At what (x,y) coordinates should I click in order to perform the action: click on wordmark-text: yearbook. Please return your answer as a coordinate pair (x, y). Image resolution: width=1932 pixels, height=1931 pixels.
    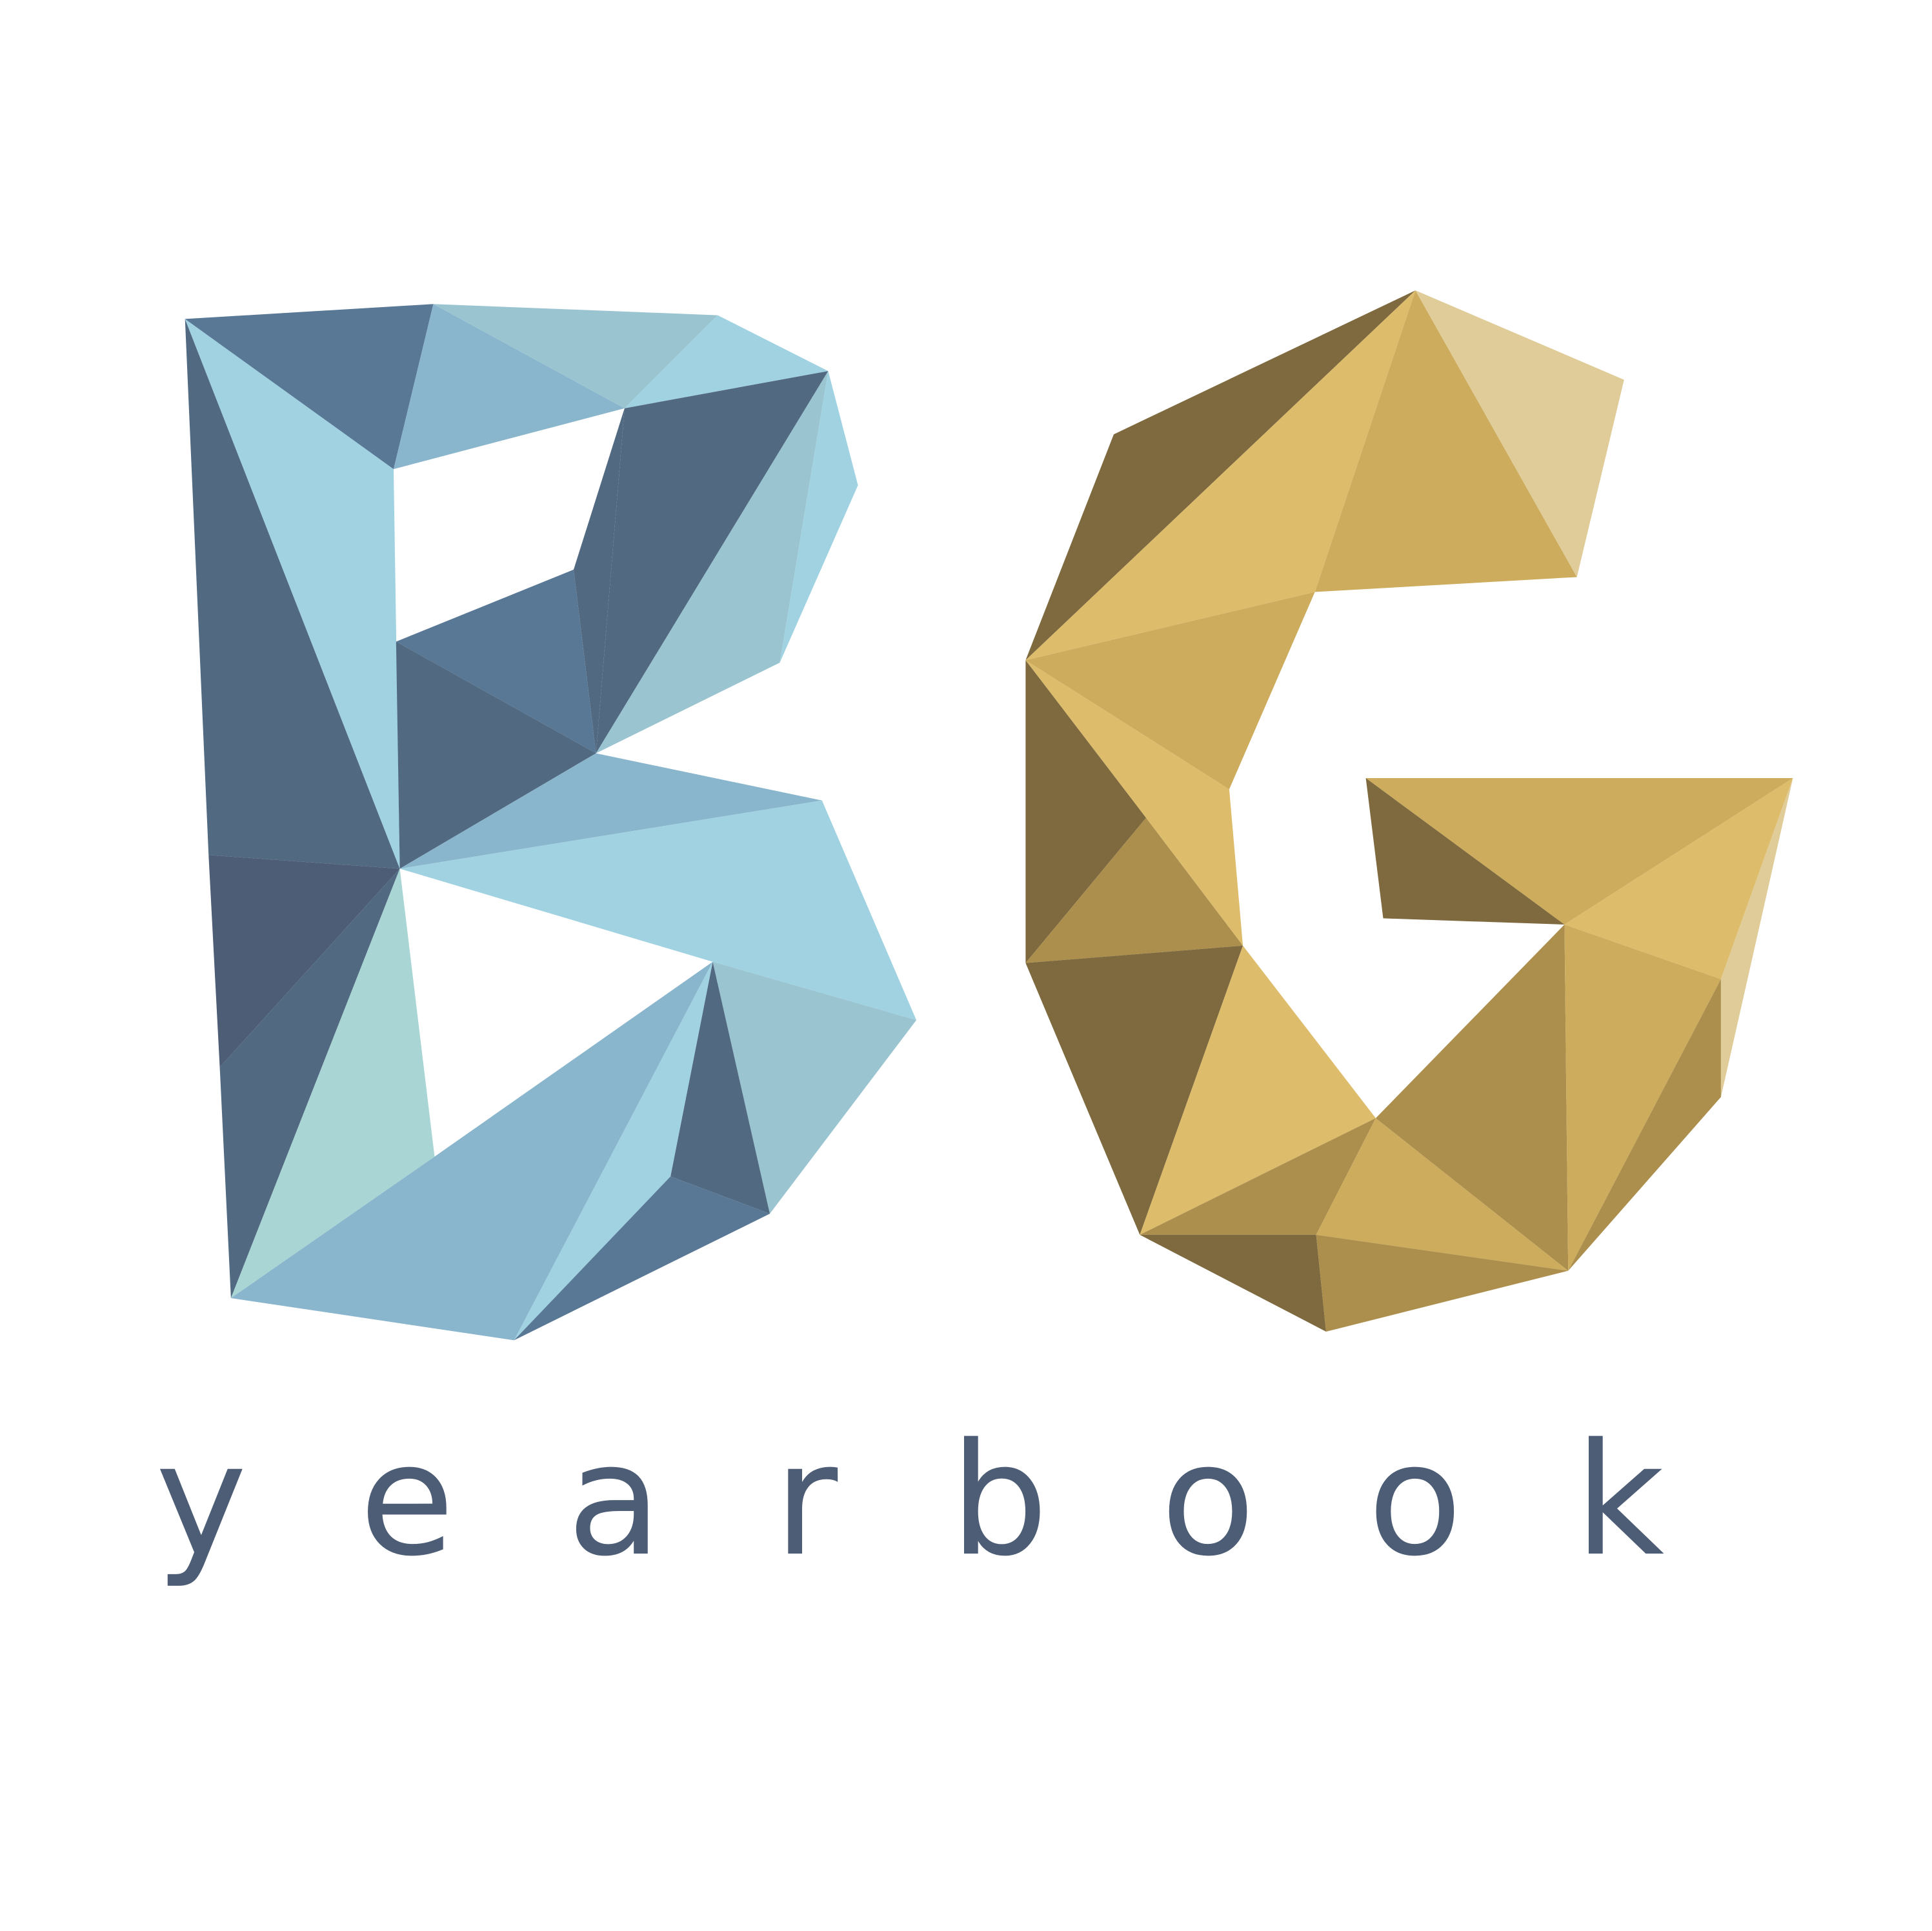
    Looking at the image, I should click on (966, 1500).